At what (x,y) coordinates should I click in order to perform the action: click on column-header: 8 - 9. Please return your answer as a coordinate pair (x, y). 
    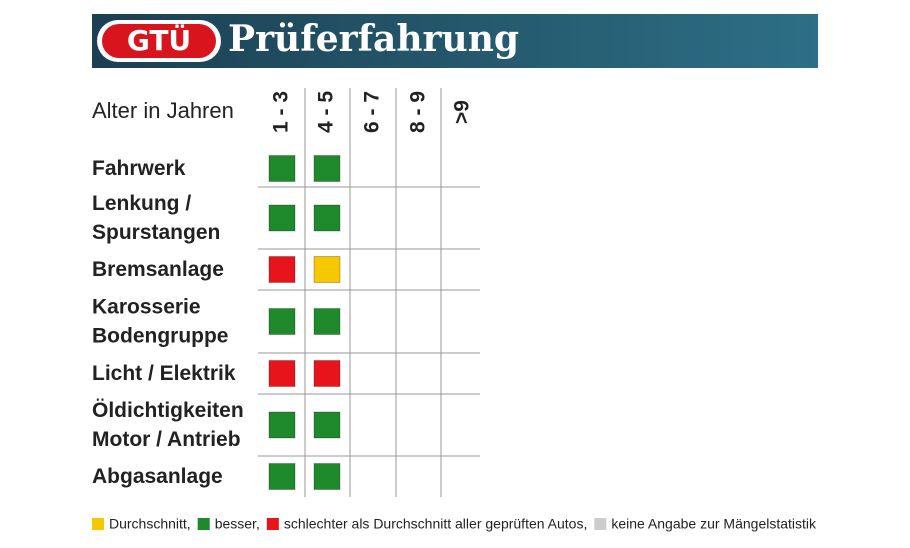
    Looking at the image, I should click on (418, 112).